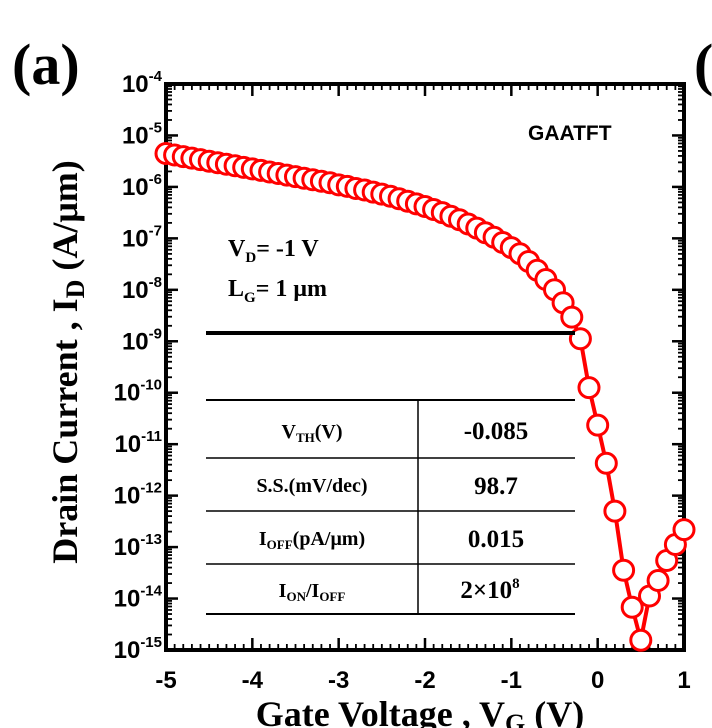  Describe the element at coordinates (312, 592) in the screenshot. I see `table-param-on-off: ION/IOFF` at that location.